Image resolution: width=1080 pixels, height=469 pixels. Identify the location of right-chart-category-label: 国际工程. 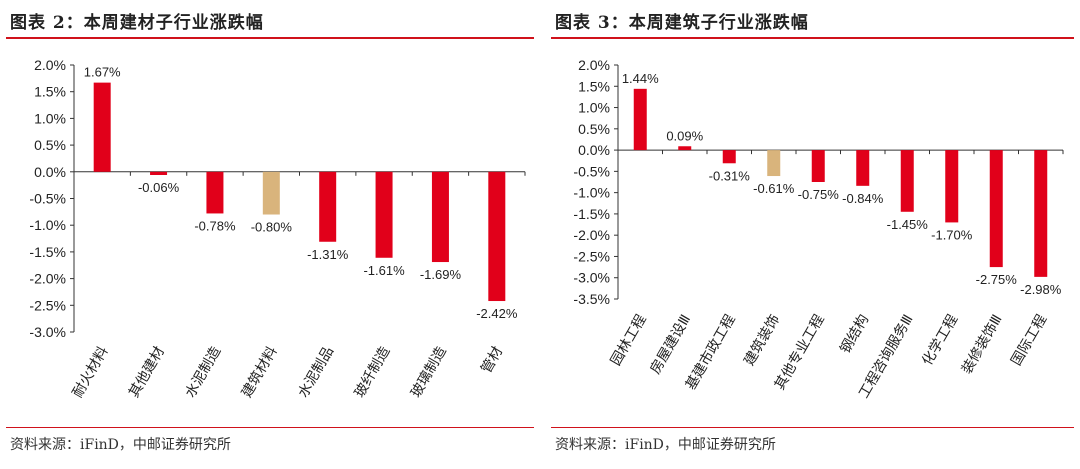
(1029, 340).